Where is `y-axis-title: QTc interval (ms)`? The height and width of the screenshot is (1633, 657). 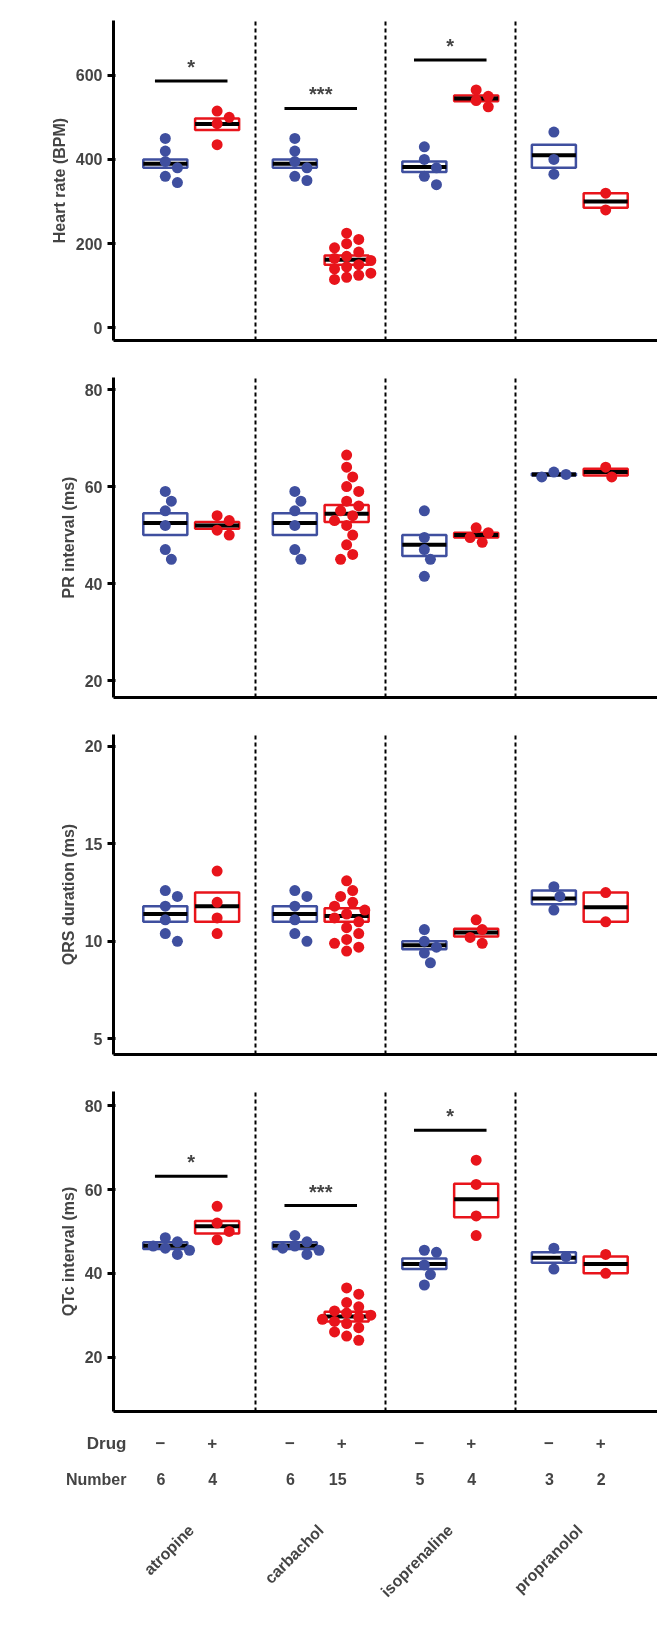 y-axis-title: QTc interval (ms) is located at coordinates (68, 1251).